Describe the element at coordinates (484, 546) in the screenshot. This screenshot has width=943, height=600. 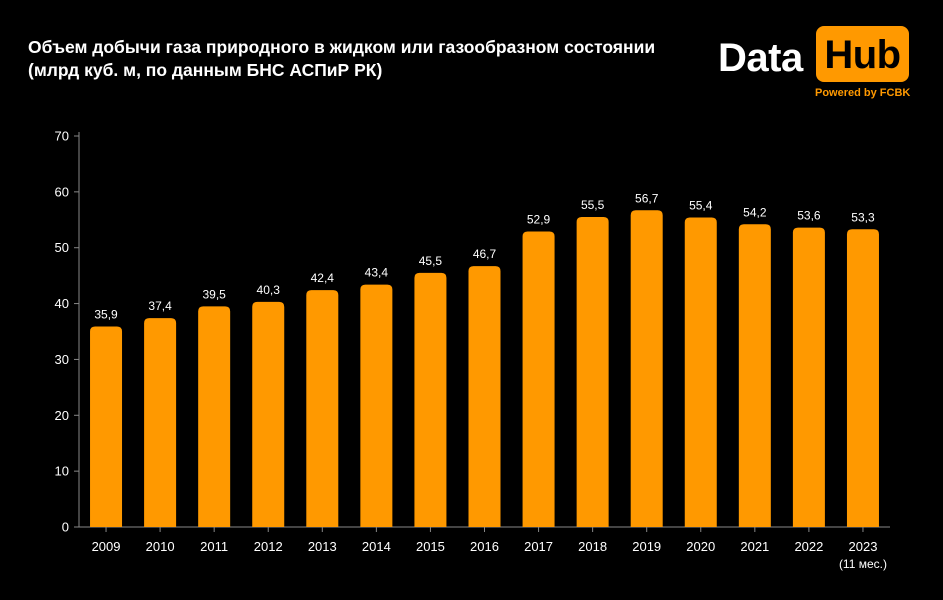
I see `x-tick-label: 2016` at that location.